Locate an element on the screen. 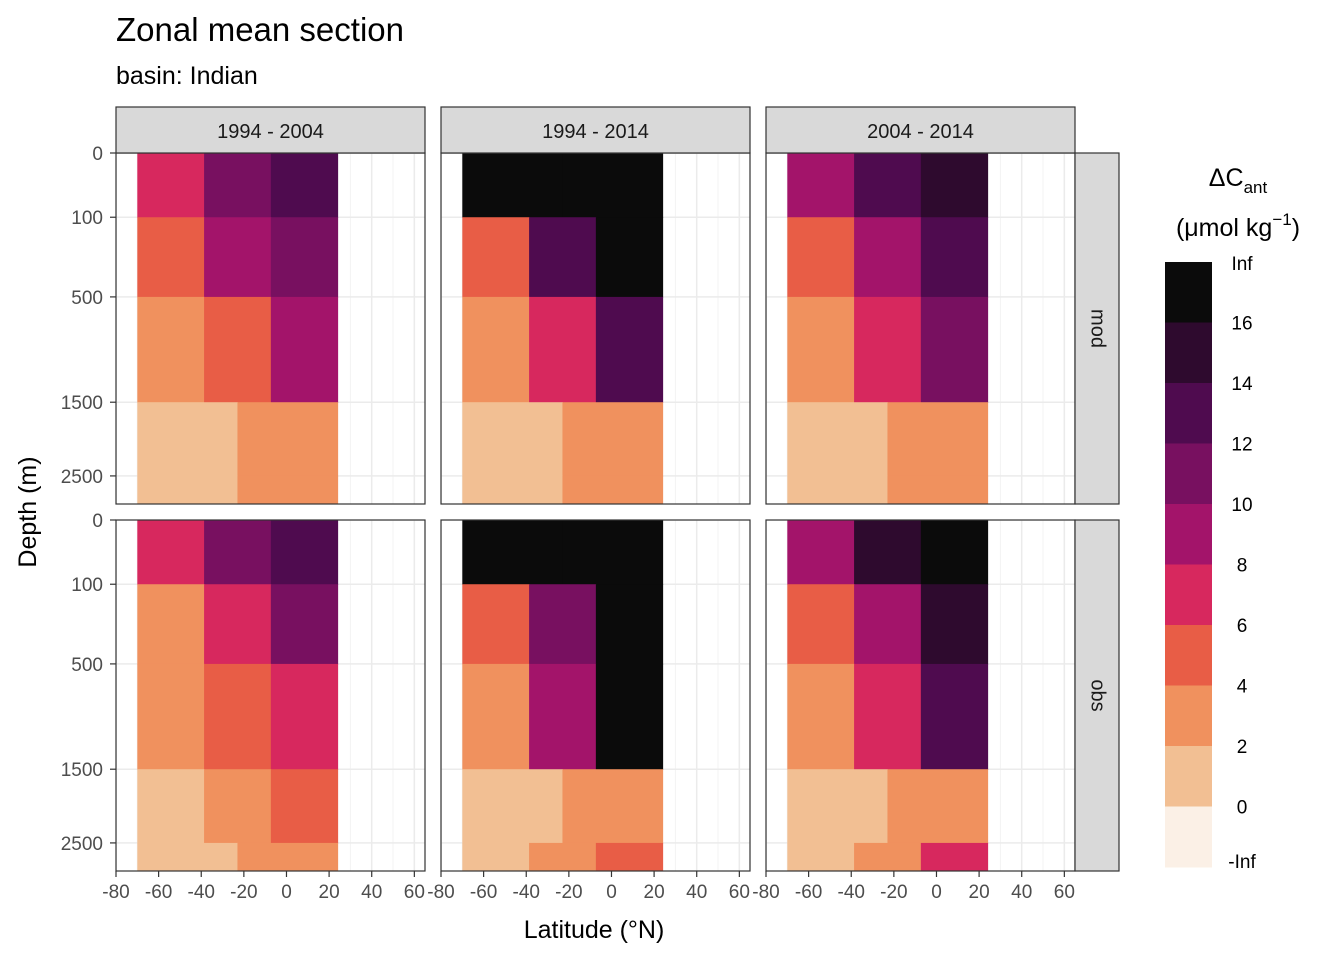 This screenshot has width=1344, height=960. chart-title: Zonal mean section is located at coordinates (260, 29).